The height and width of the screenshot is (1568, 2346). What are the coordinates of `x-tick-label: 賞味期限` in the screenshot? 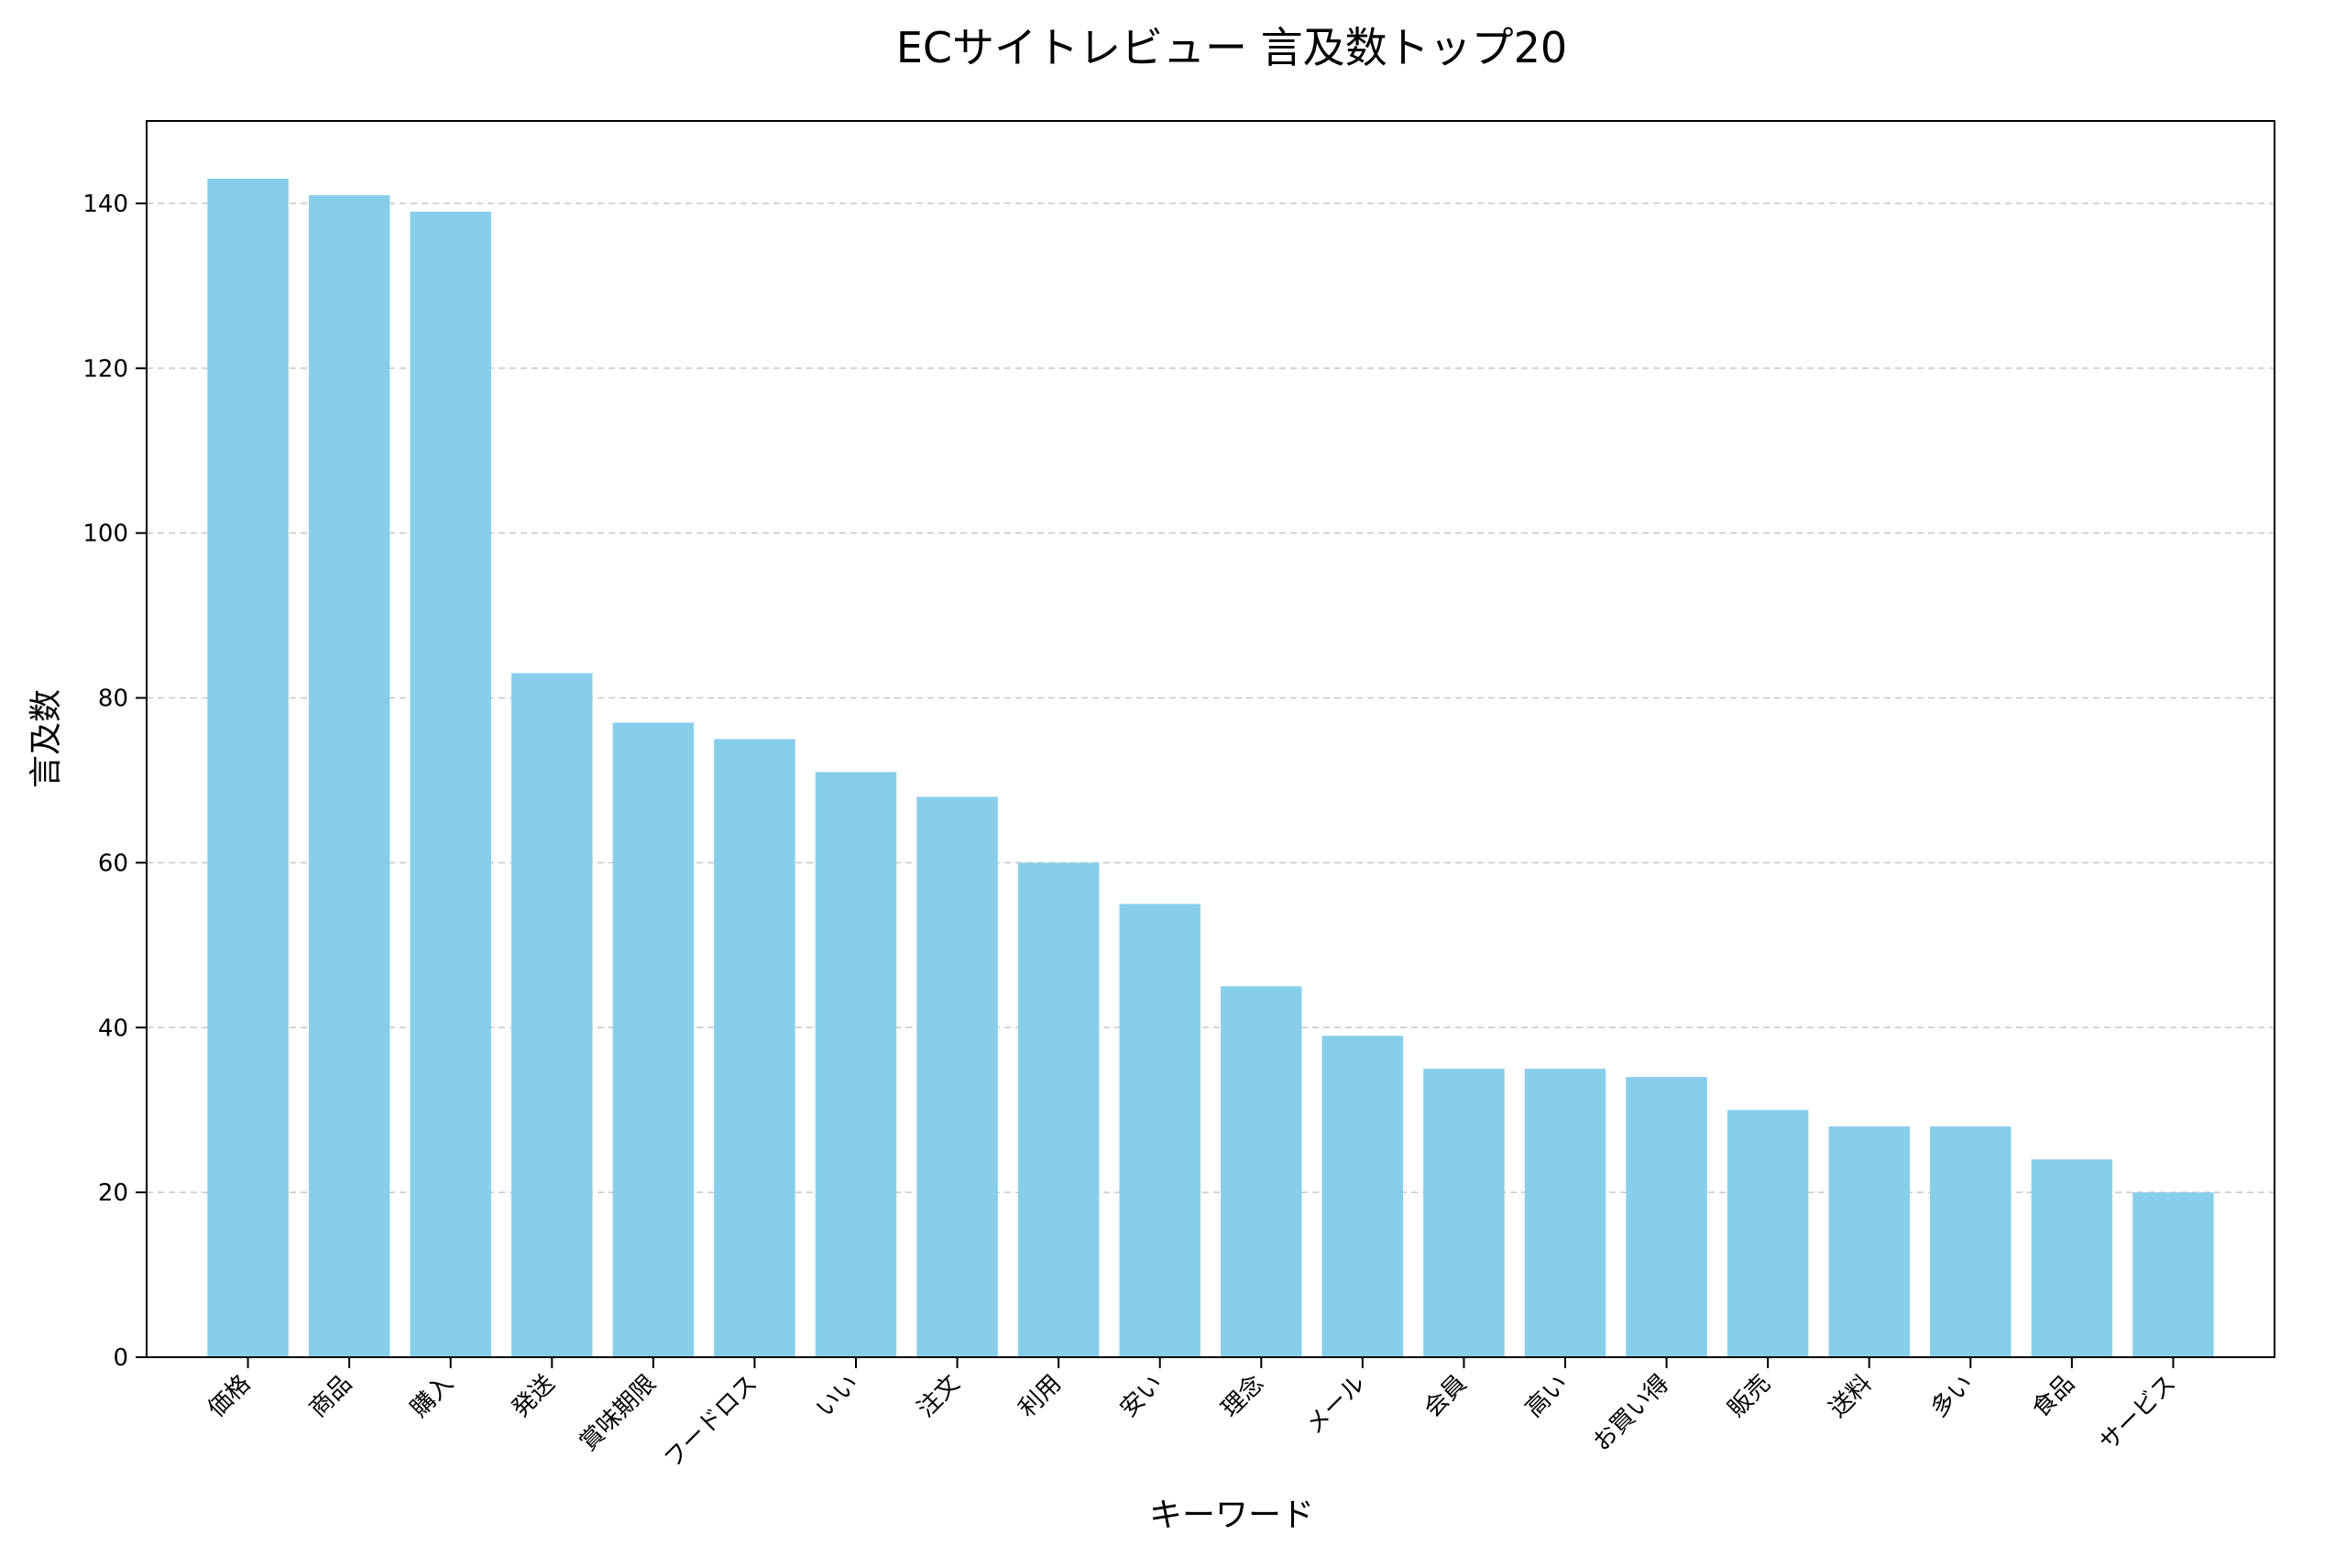 It's located at (618, 1413).